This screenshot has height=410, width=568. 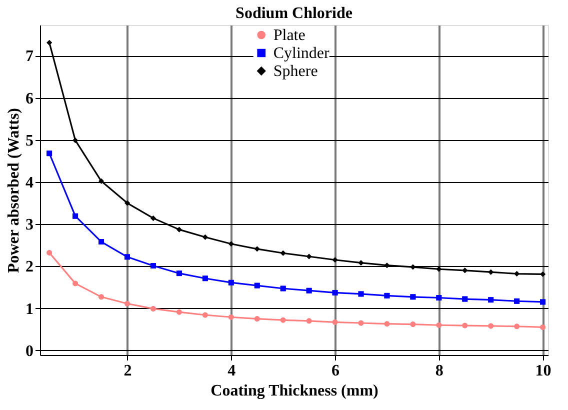 What do you see at coordinates (301, 53) in the screenshot?
I see `legend-label: Cylinder` at bounding box center [301, 53].